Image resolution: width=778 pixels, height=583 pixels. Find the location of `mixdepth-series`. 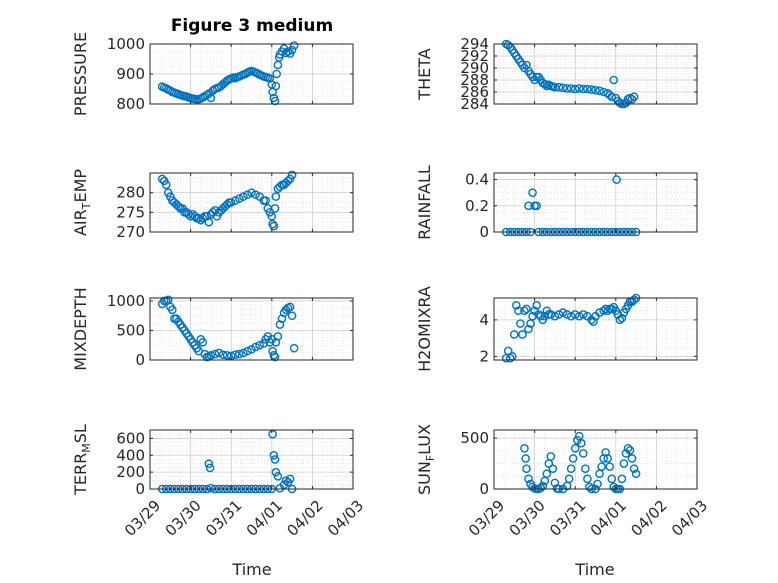

mixdepth-series is located at coordinates (228, 328).